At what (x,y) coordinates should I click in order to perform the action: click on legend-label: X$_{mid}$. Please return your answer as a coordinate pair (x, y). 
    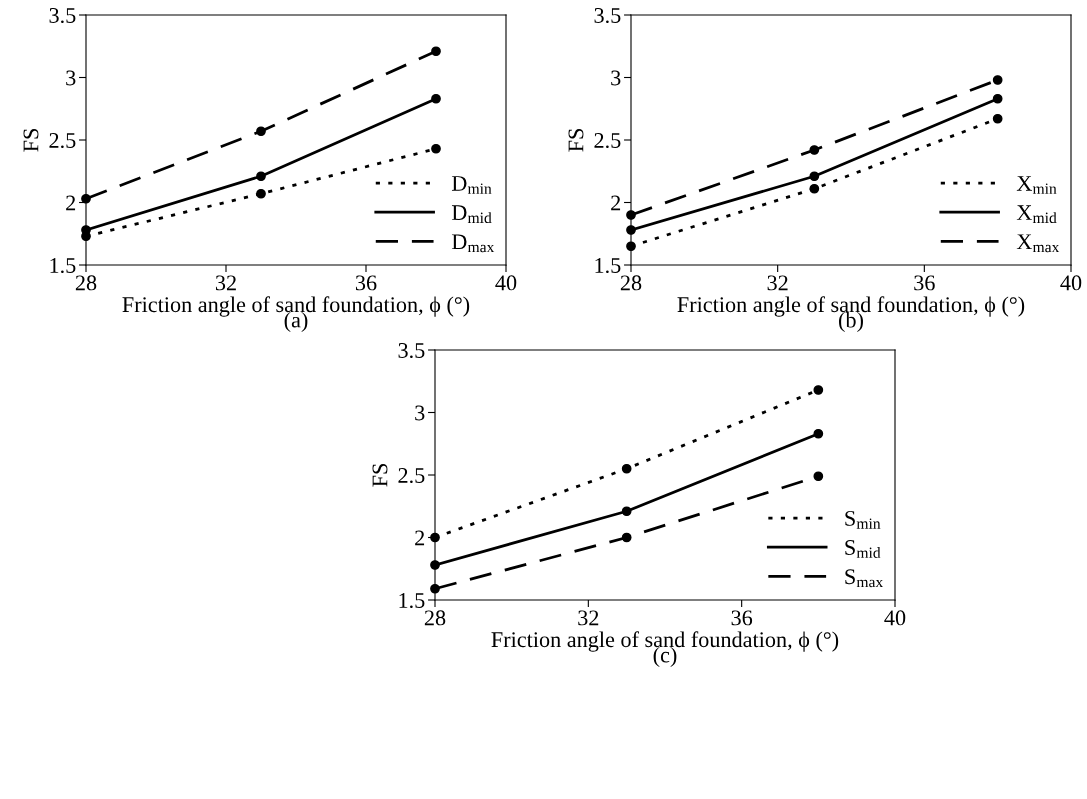
    Looking at the image, I should click on (1036, 214).